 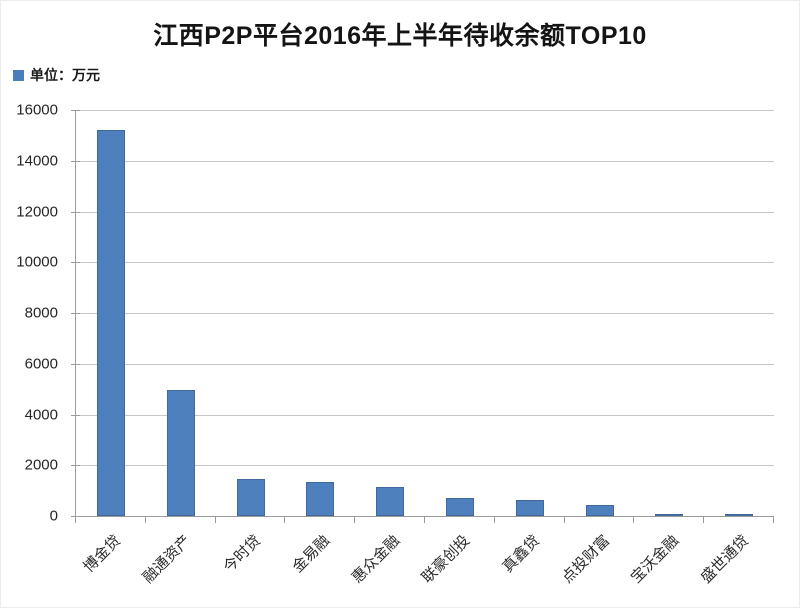 I want to click on bar-盛世通贷, so click(x=739, y=514).